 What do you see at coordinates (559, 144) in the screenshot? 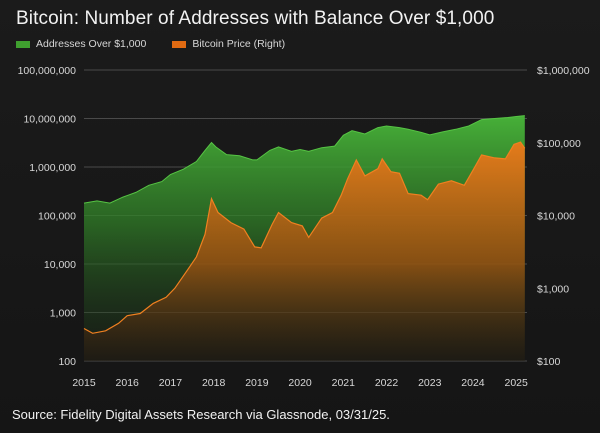
I see `right-tick-label: $100,000` at bounding box center [559, 144].